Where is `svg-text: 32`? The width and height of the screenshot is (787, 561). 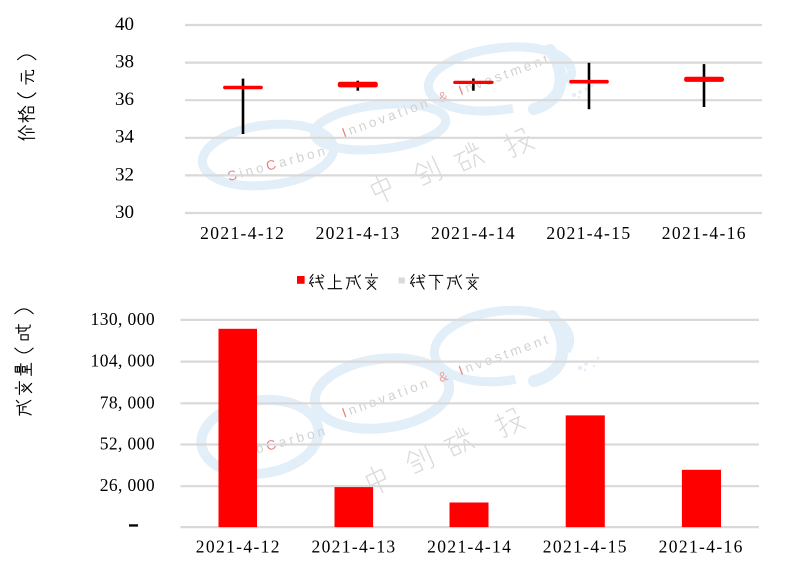 svg-text: 32 is located at coordinates (124, 174).